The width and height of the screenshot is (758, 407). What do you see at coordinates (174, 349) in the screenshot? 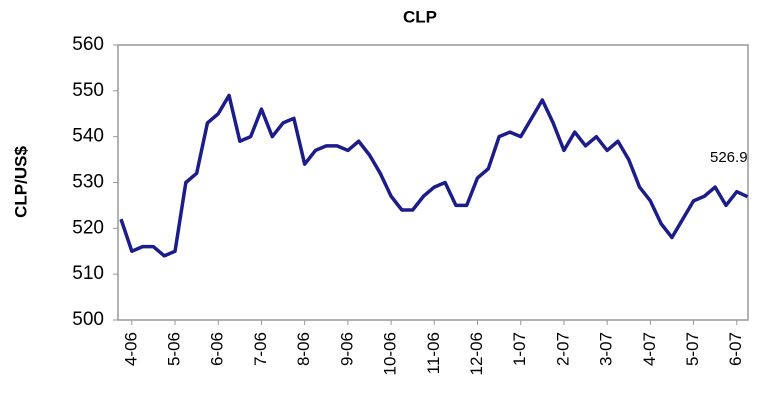
I see `x-tick-label: 5-06` at bounding box center [174, 349].